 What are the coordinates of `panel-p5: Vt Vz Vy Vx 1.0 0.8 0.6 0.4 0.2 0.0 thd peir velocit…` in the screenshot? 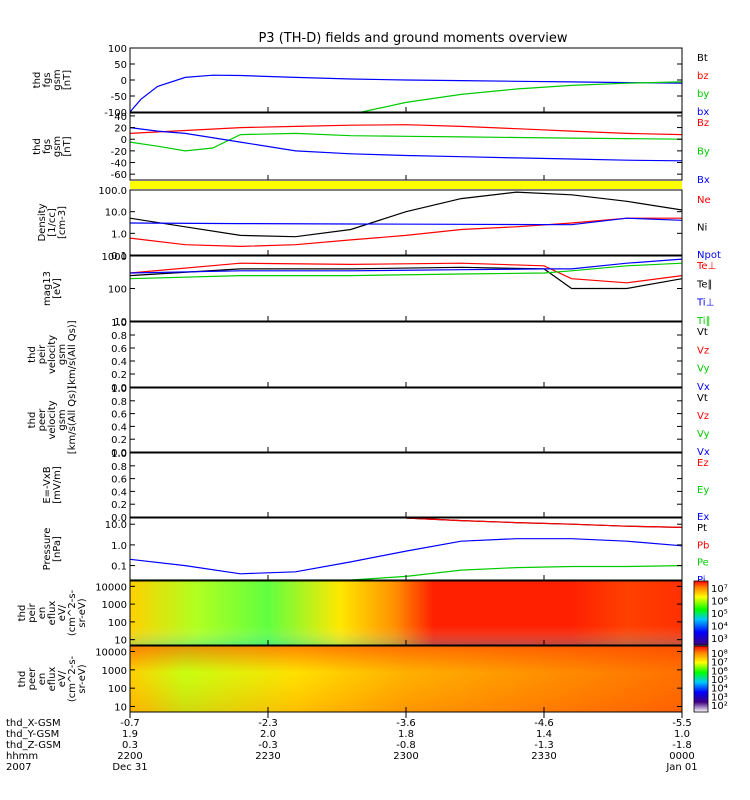 It's located at (368, 356).